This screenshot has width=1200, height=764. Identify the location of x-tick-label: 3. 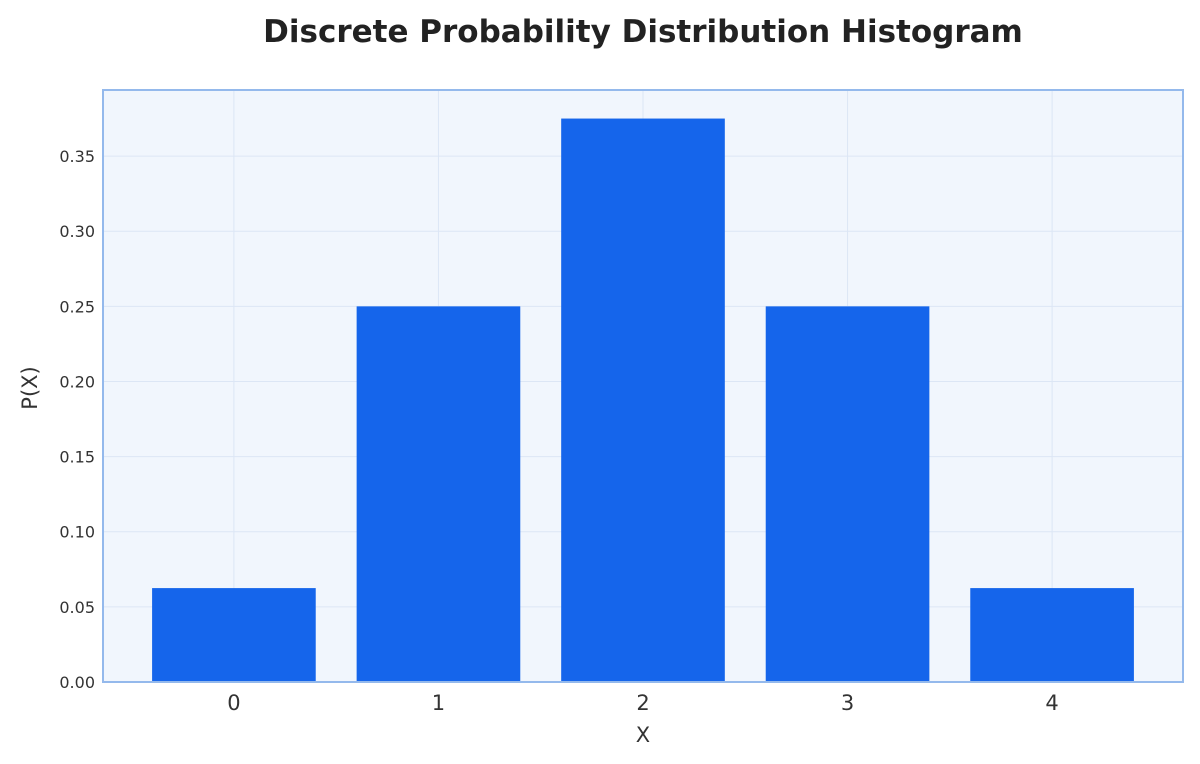
(847, 703).